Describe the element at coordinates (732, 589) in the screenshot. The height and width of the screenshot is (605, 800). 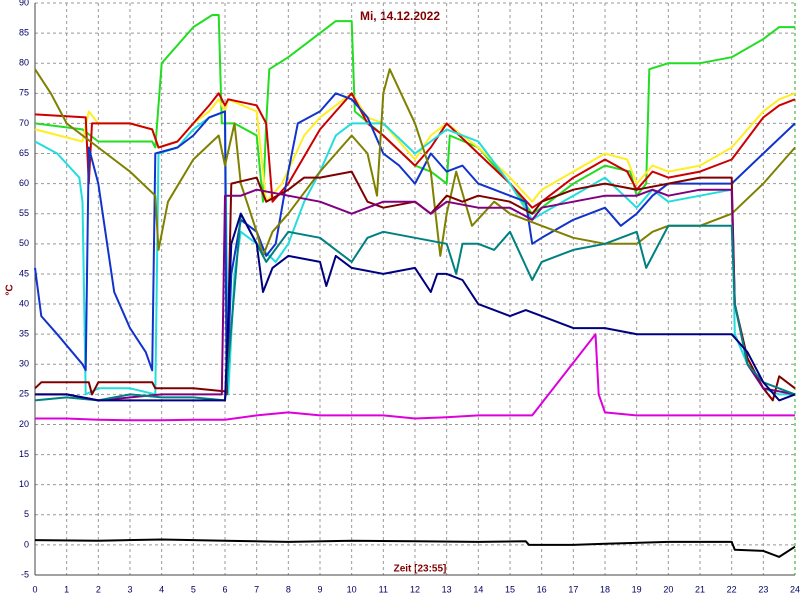
I see `x-tick-label: 22` at that location.